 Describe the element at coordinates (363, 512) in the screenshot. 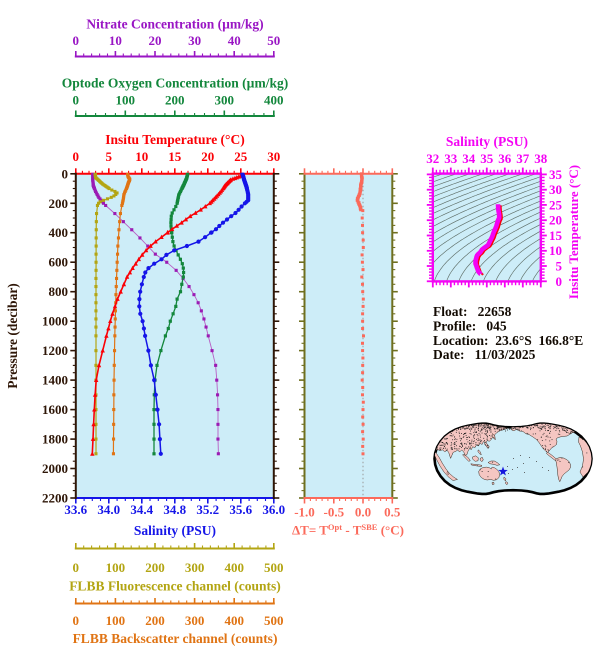

I see `svg-text: 0.0` at that location.